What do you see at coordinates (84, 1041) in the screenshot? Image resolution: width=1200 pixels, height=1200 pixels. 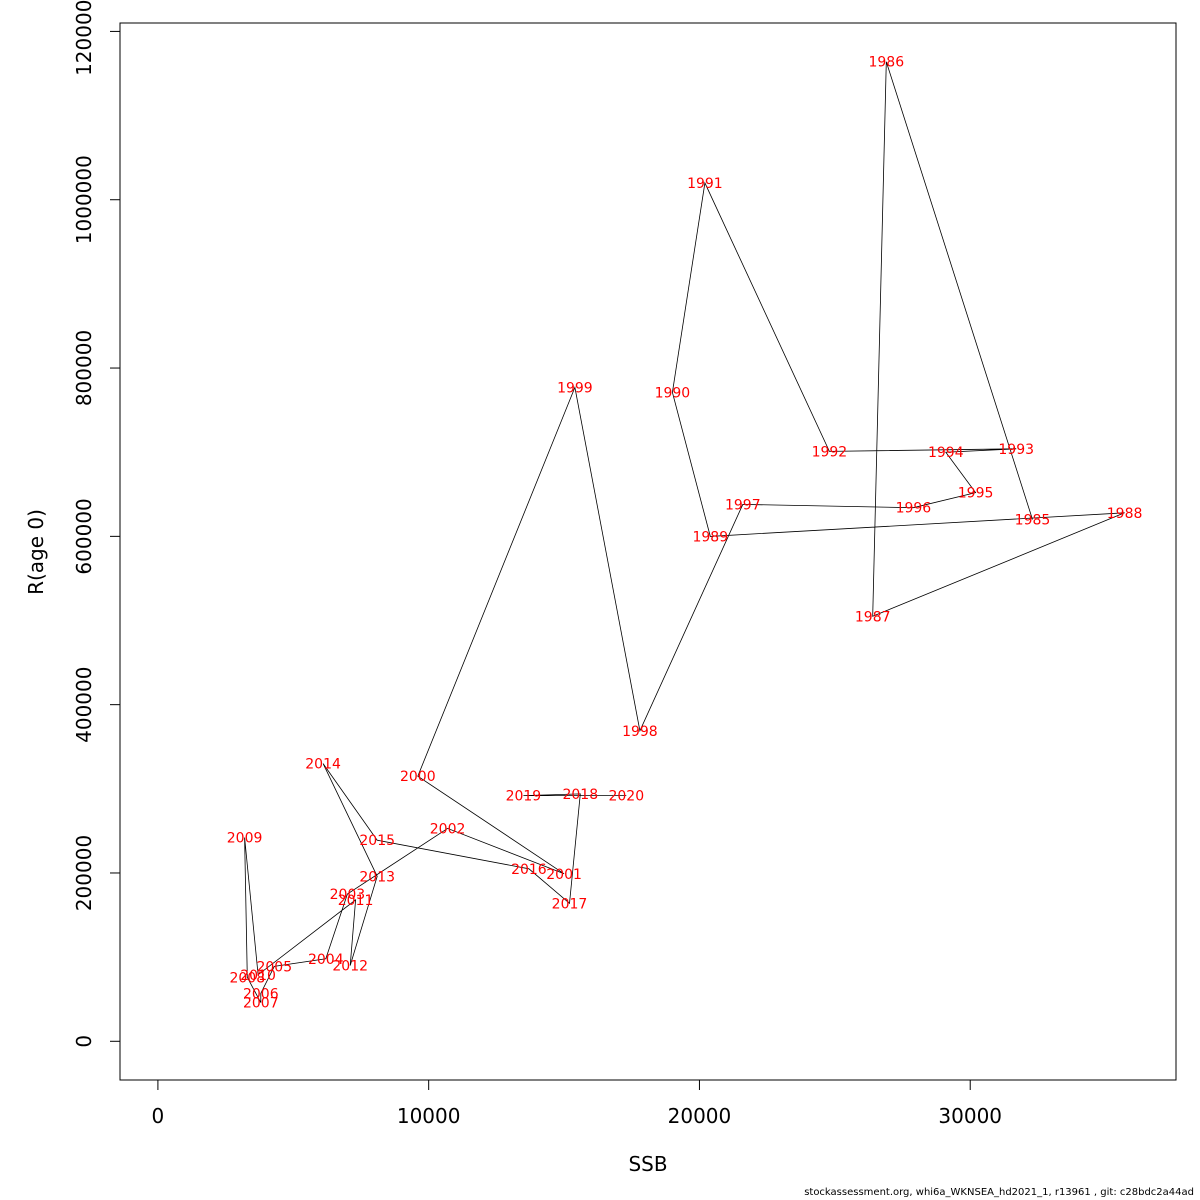 I see `y-tick-label: 0` at bounding box center [84, 1041].